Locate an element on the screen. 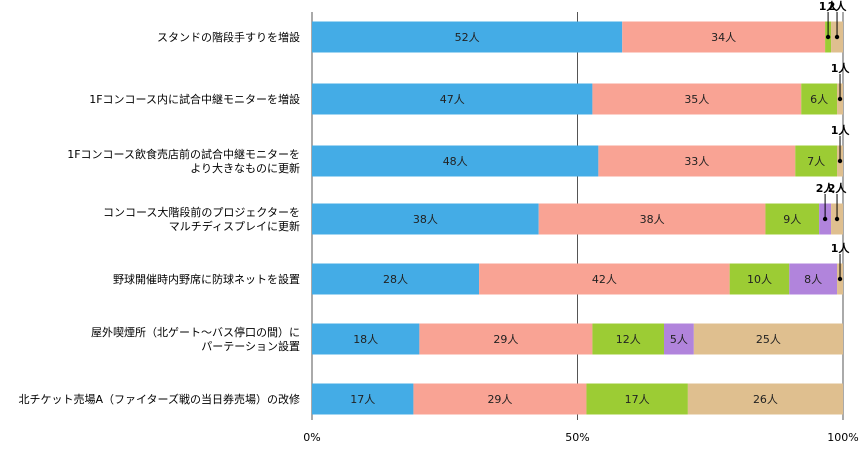 The image size is (860, 450). data-label: 5人 is located at coordinates (679, 339).